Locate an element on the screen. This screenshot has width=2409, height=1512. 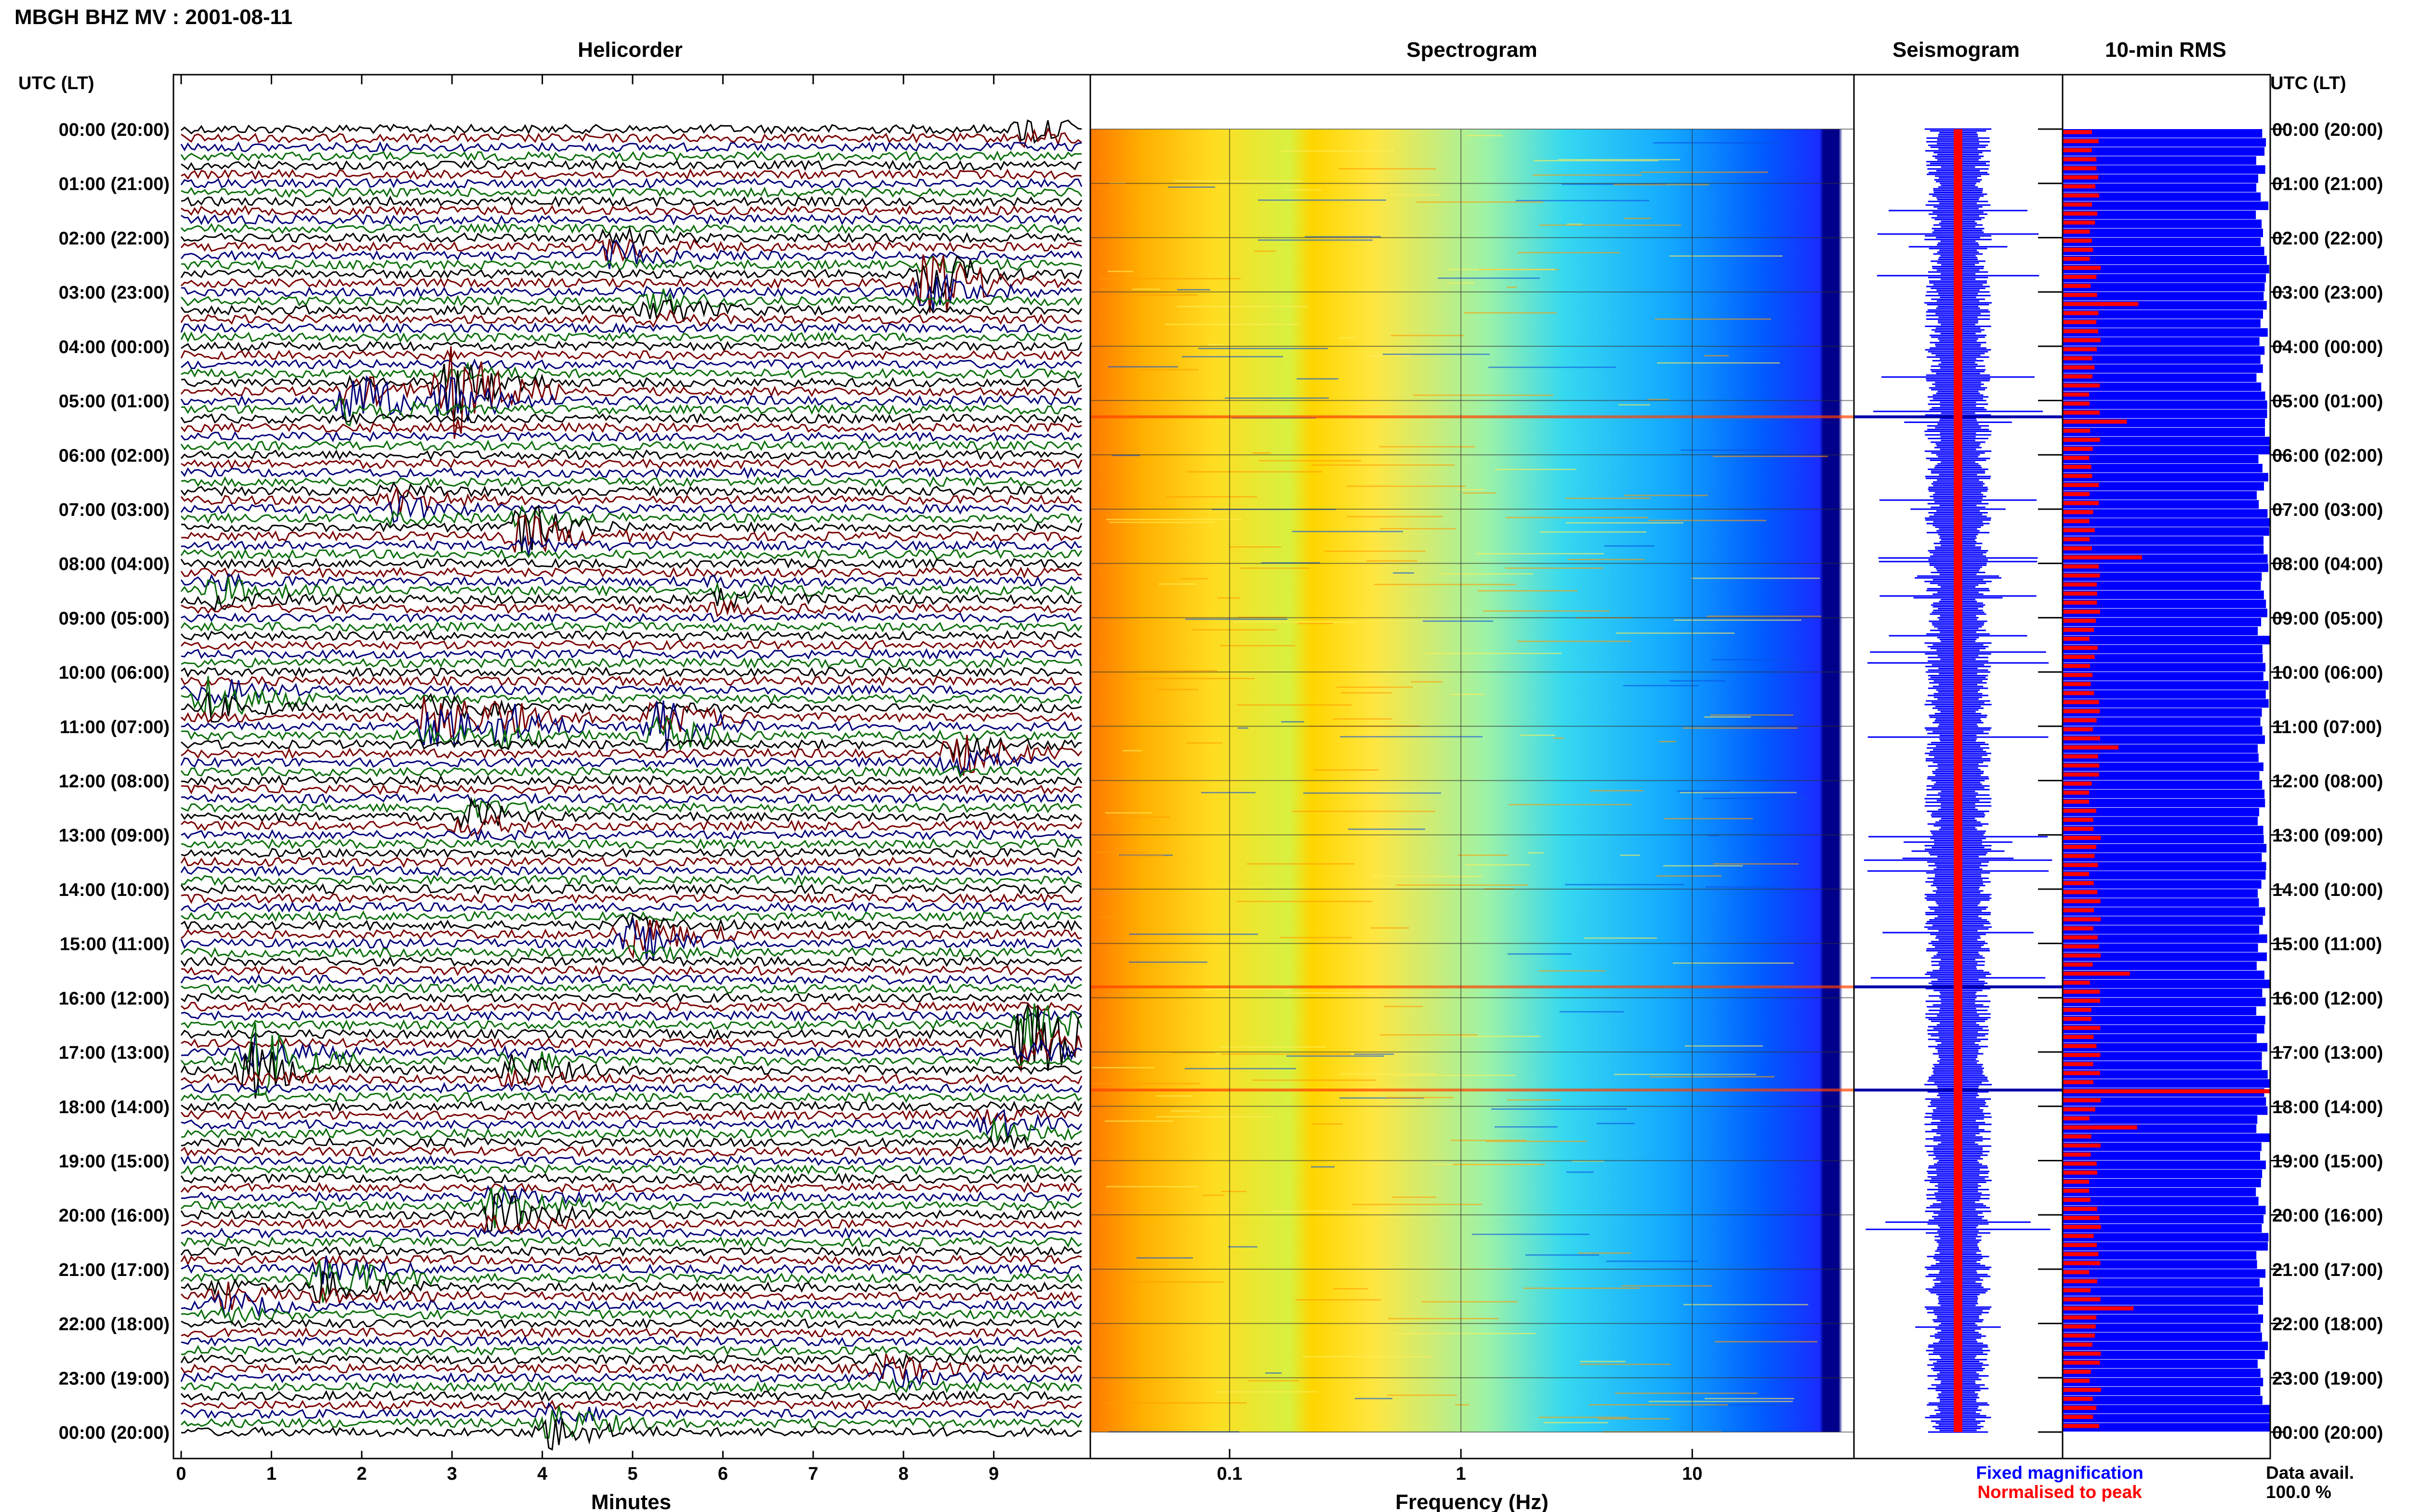
time-label-right: 15:00 (11:00) is located at coordinates (2327, 944).